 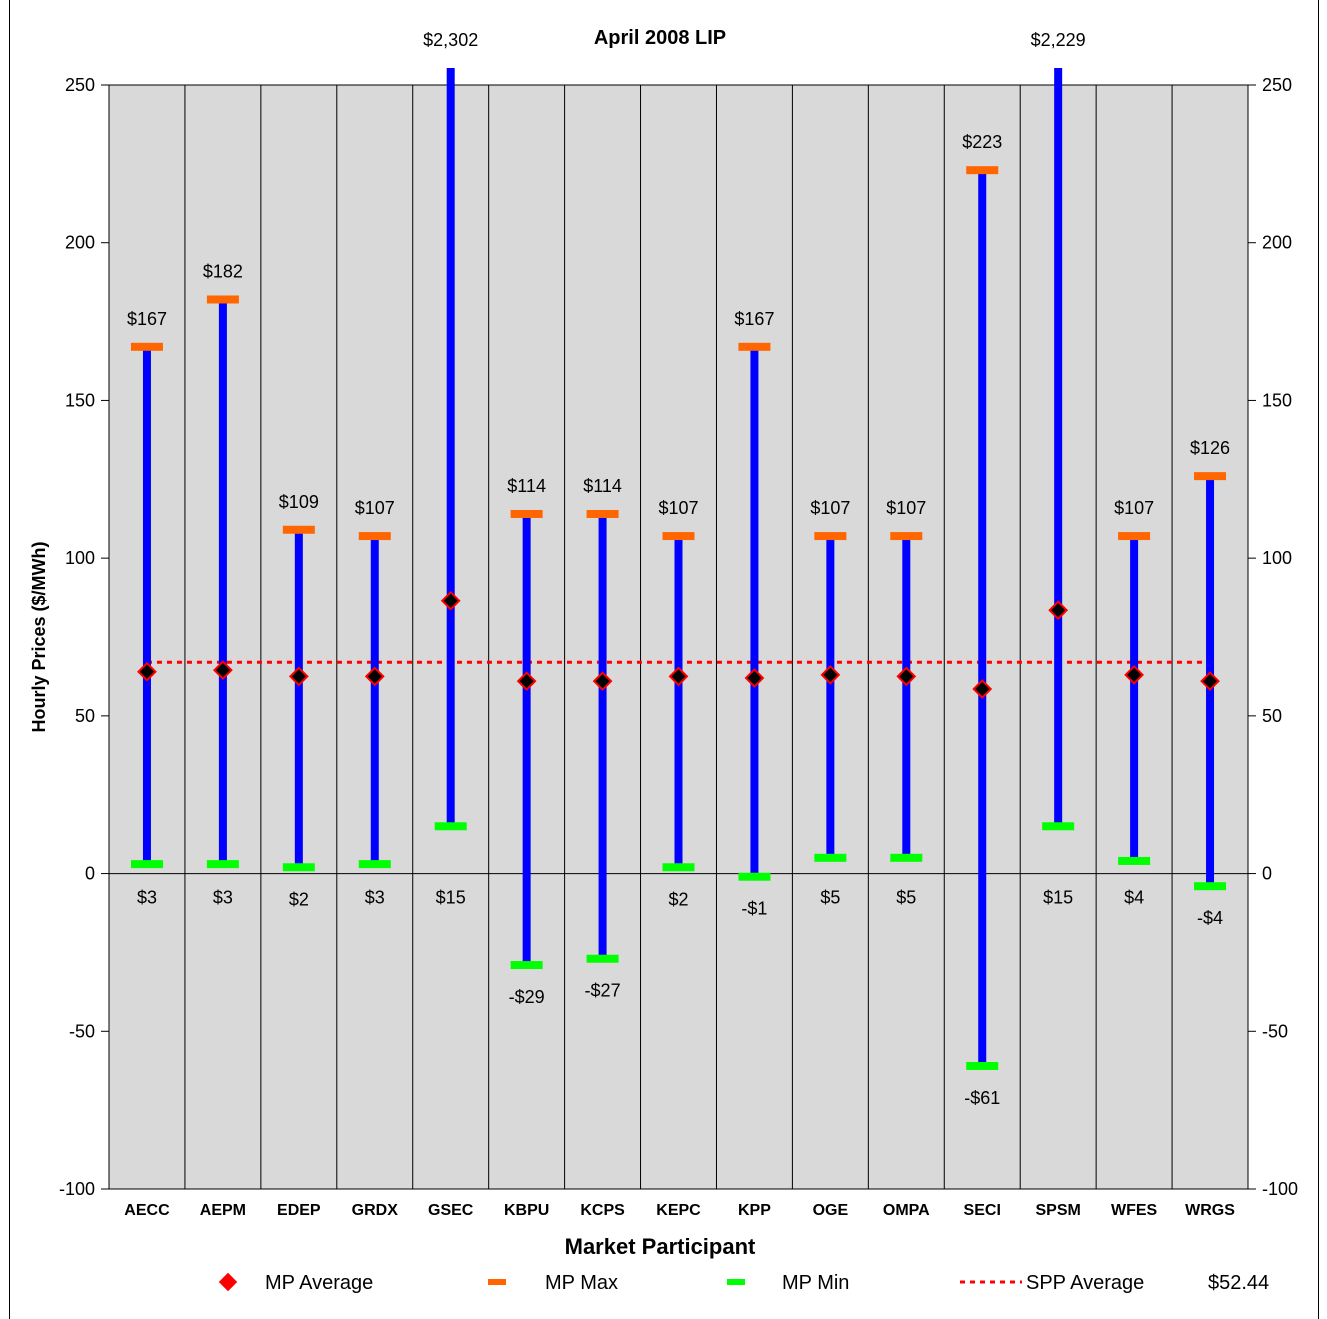 I want to click on max-data-label: $126, so click(x=1210, y=448).